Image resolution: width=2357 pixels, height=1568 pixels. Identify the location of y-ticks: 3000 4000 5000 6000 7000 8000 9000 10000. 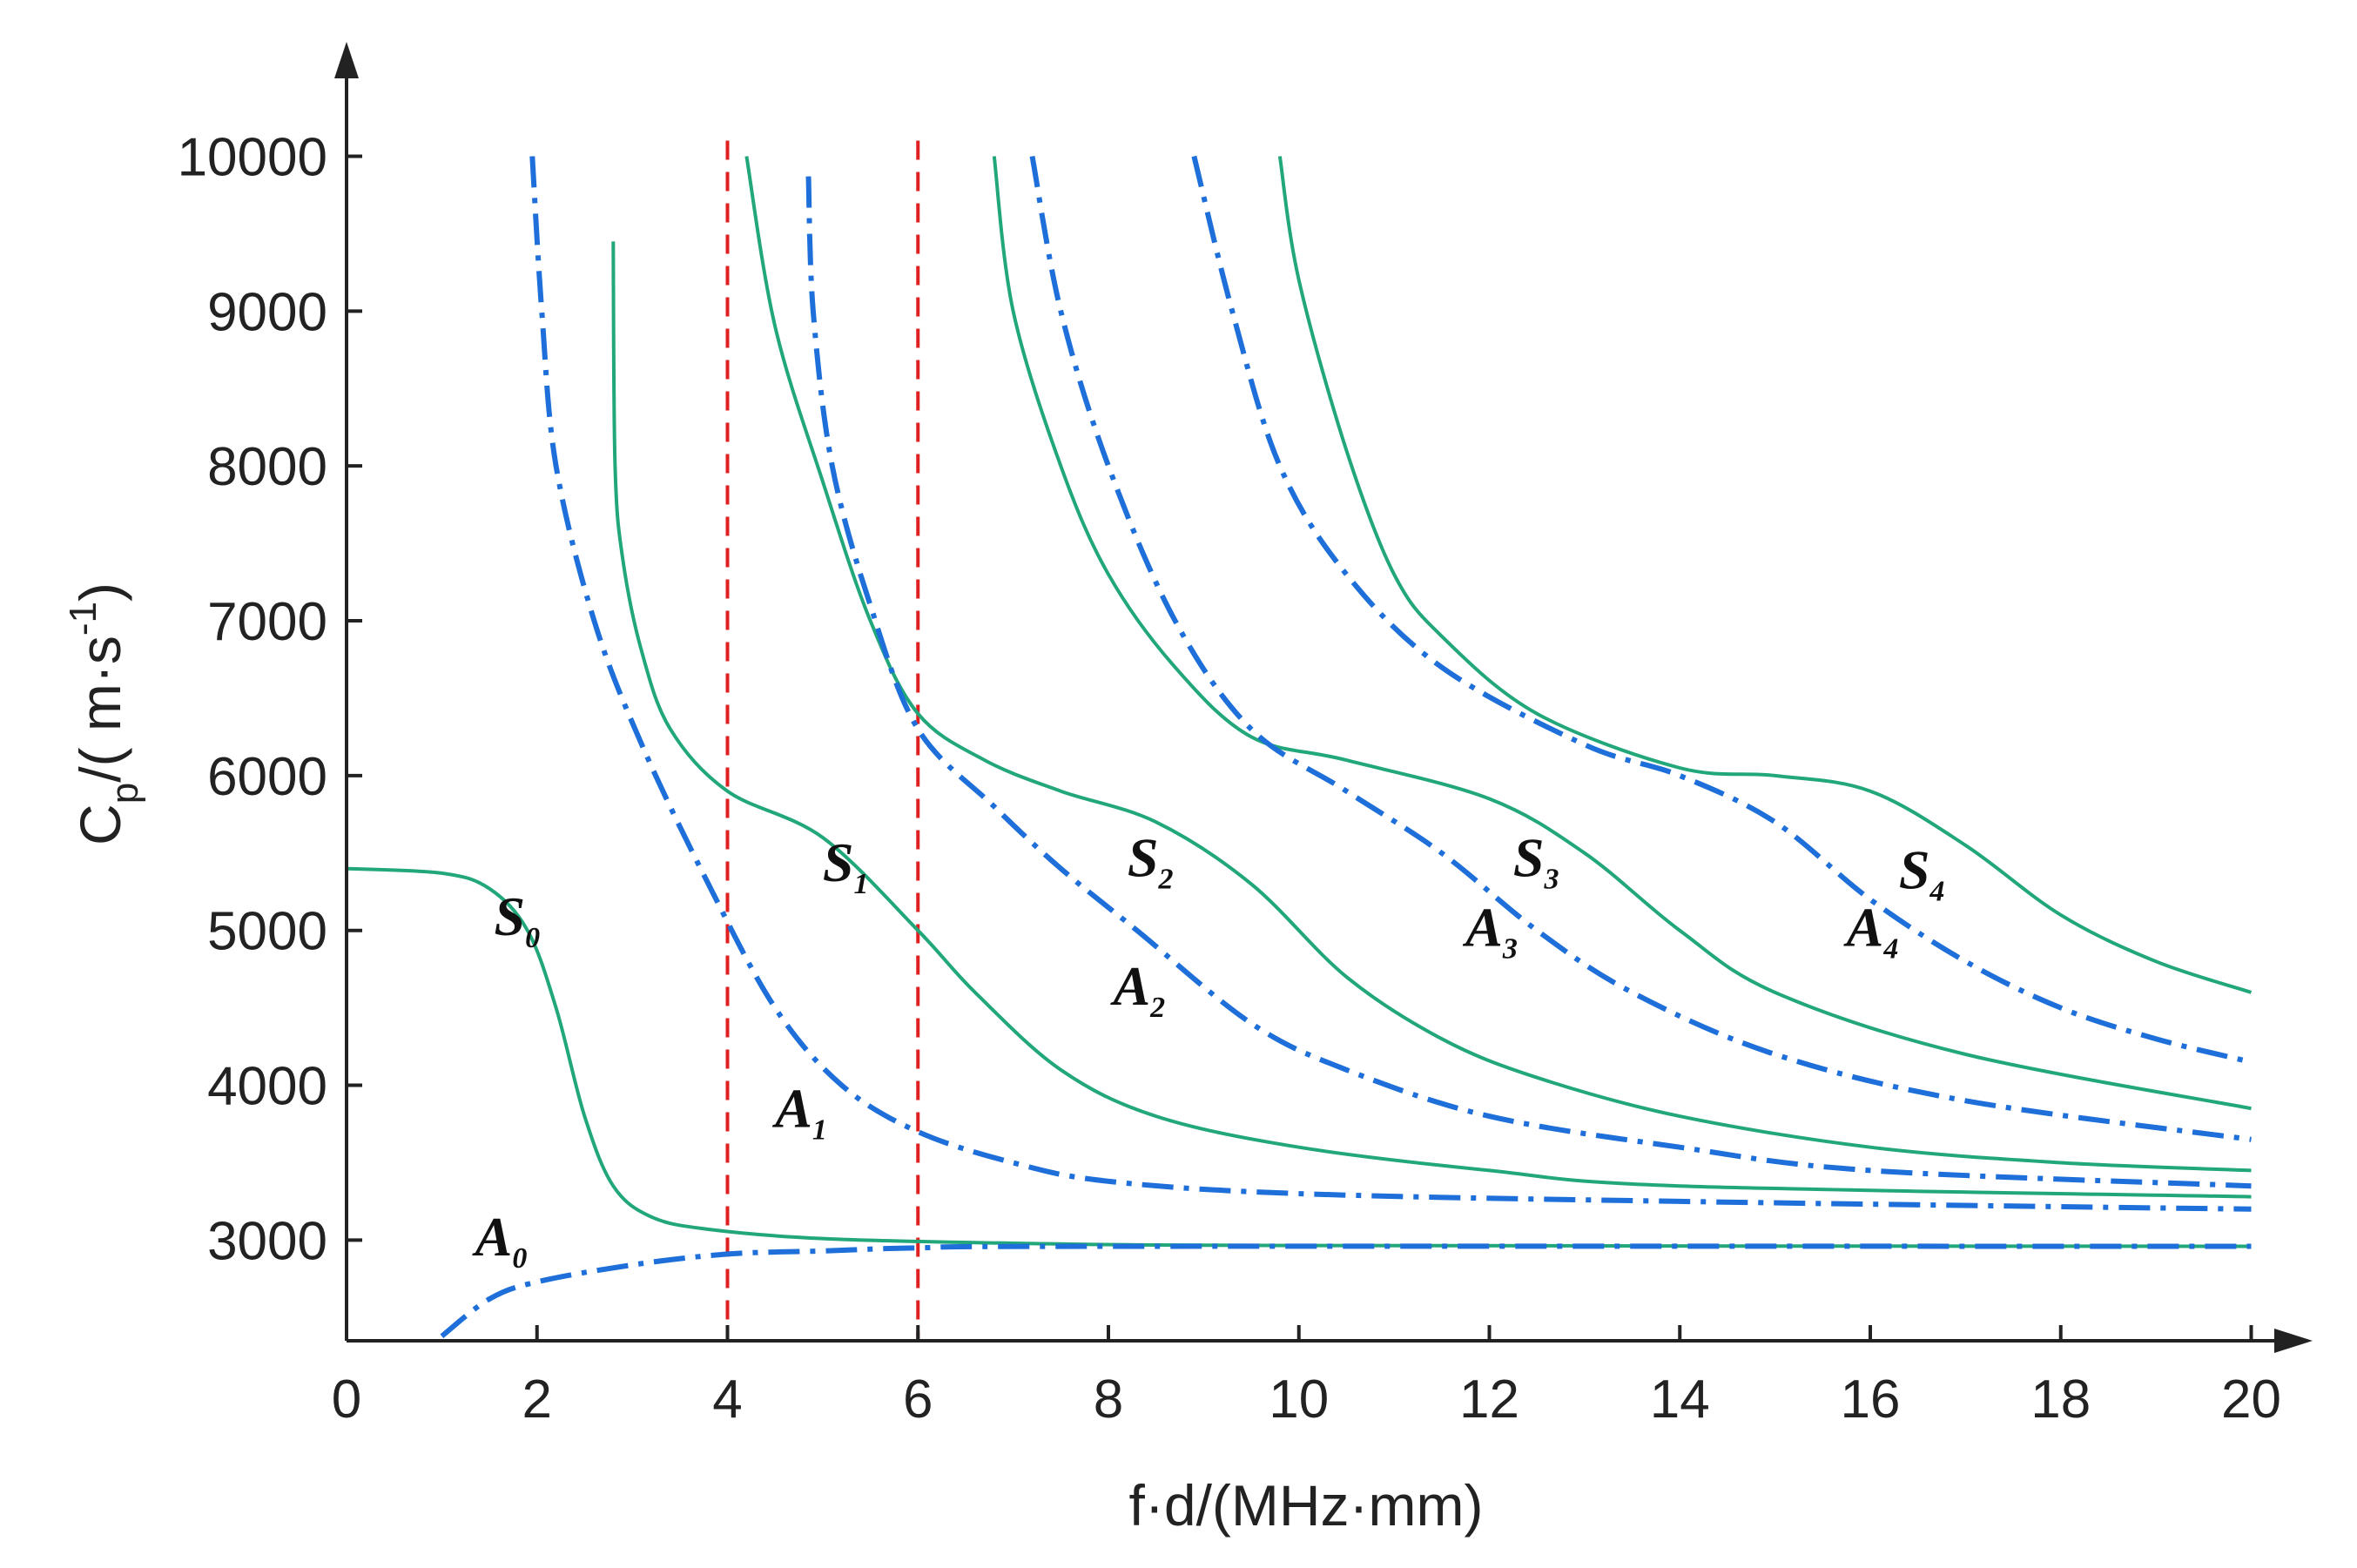
(270, 699).